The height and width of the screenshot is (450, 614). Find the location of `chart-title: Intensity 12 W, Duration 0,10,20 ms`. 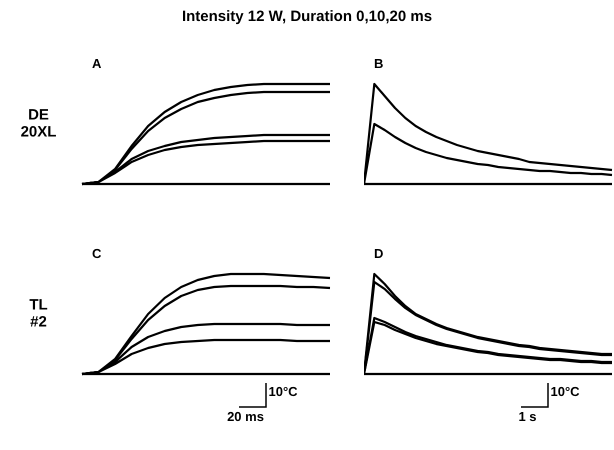

chart-title: Intensity 12 W, Duration 0,10,20 ms is located at coordinates (307, 16).